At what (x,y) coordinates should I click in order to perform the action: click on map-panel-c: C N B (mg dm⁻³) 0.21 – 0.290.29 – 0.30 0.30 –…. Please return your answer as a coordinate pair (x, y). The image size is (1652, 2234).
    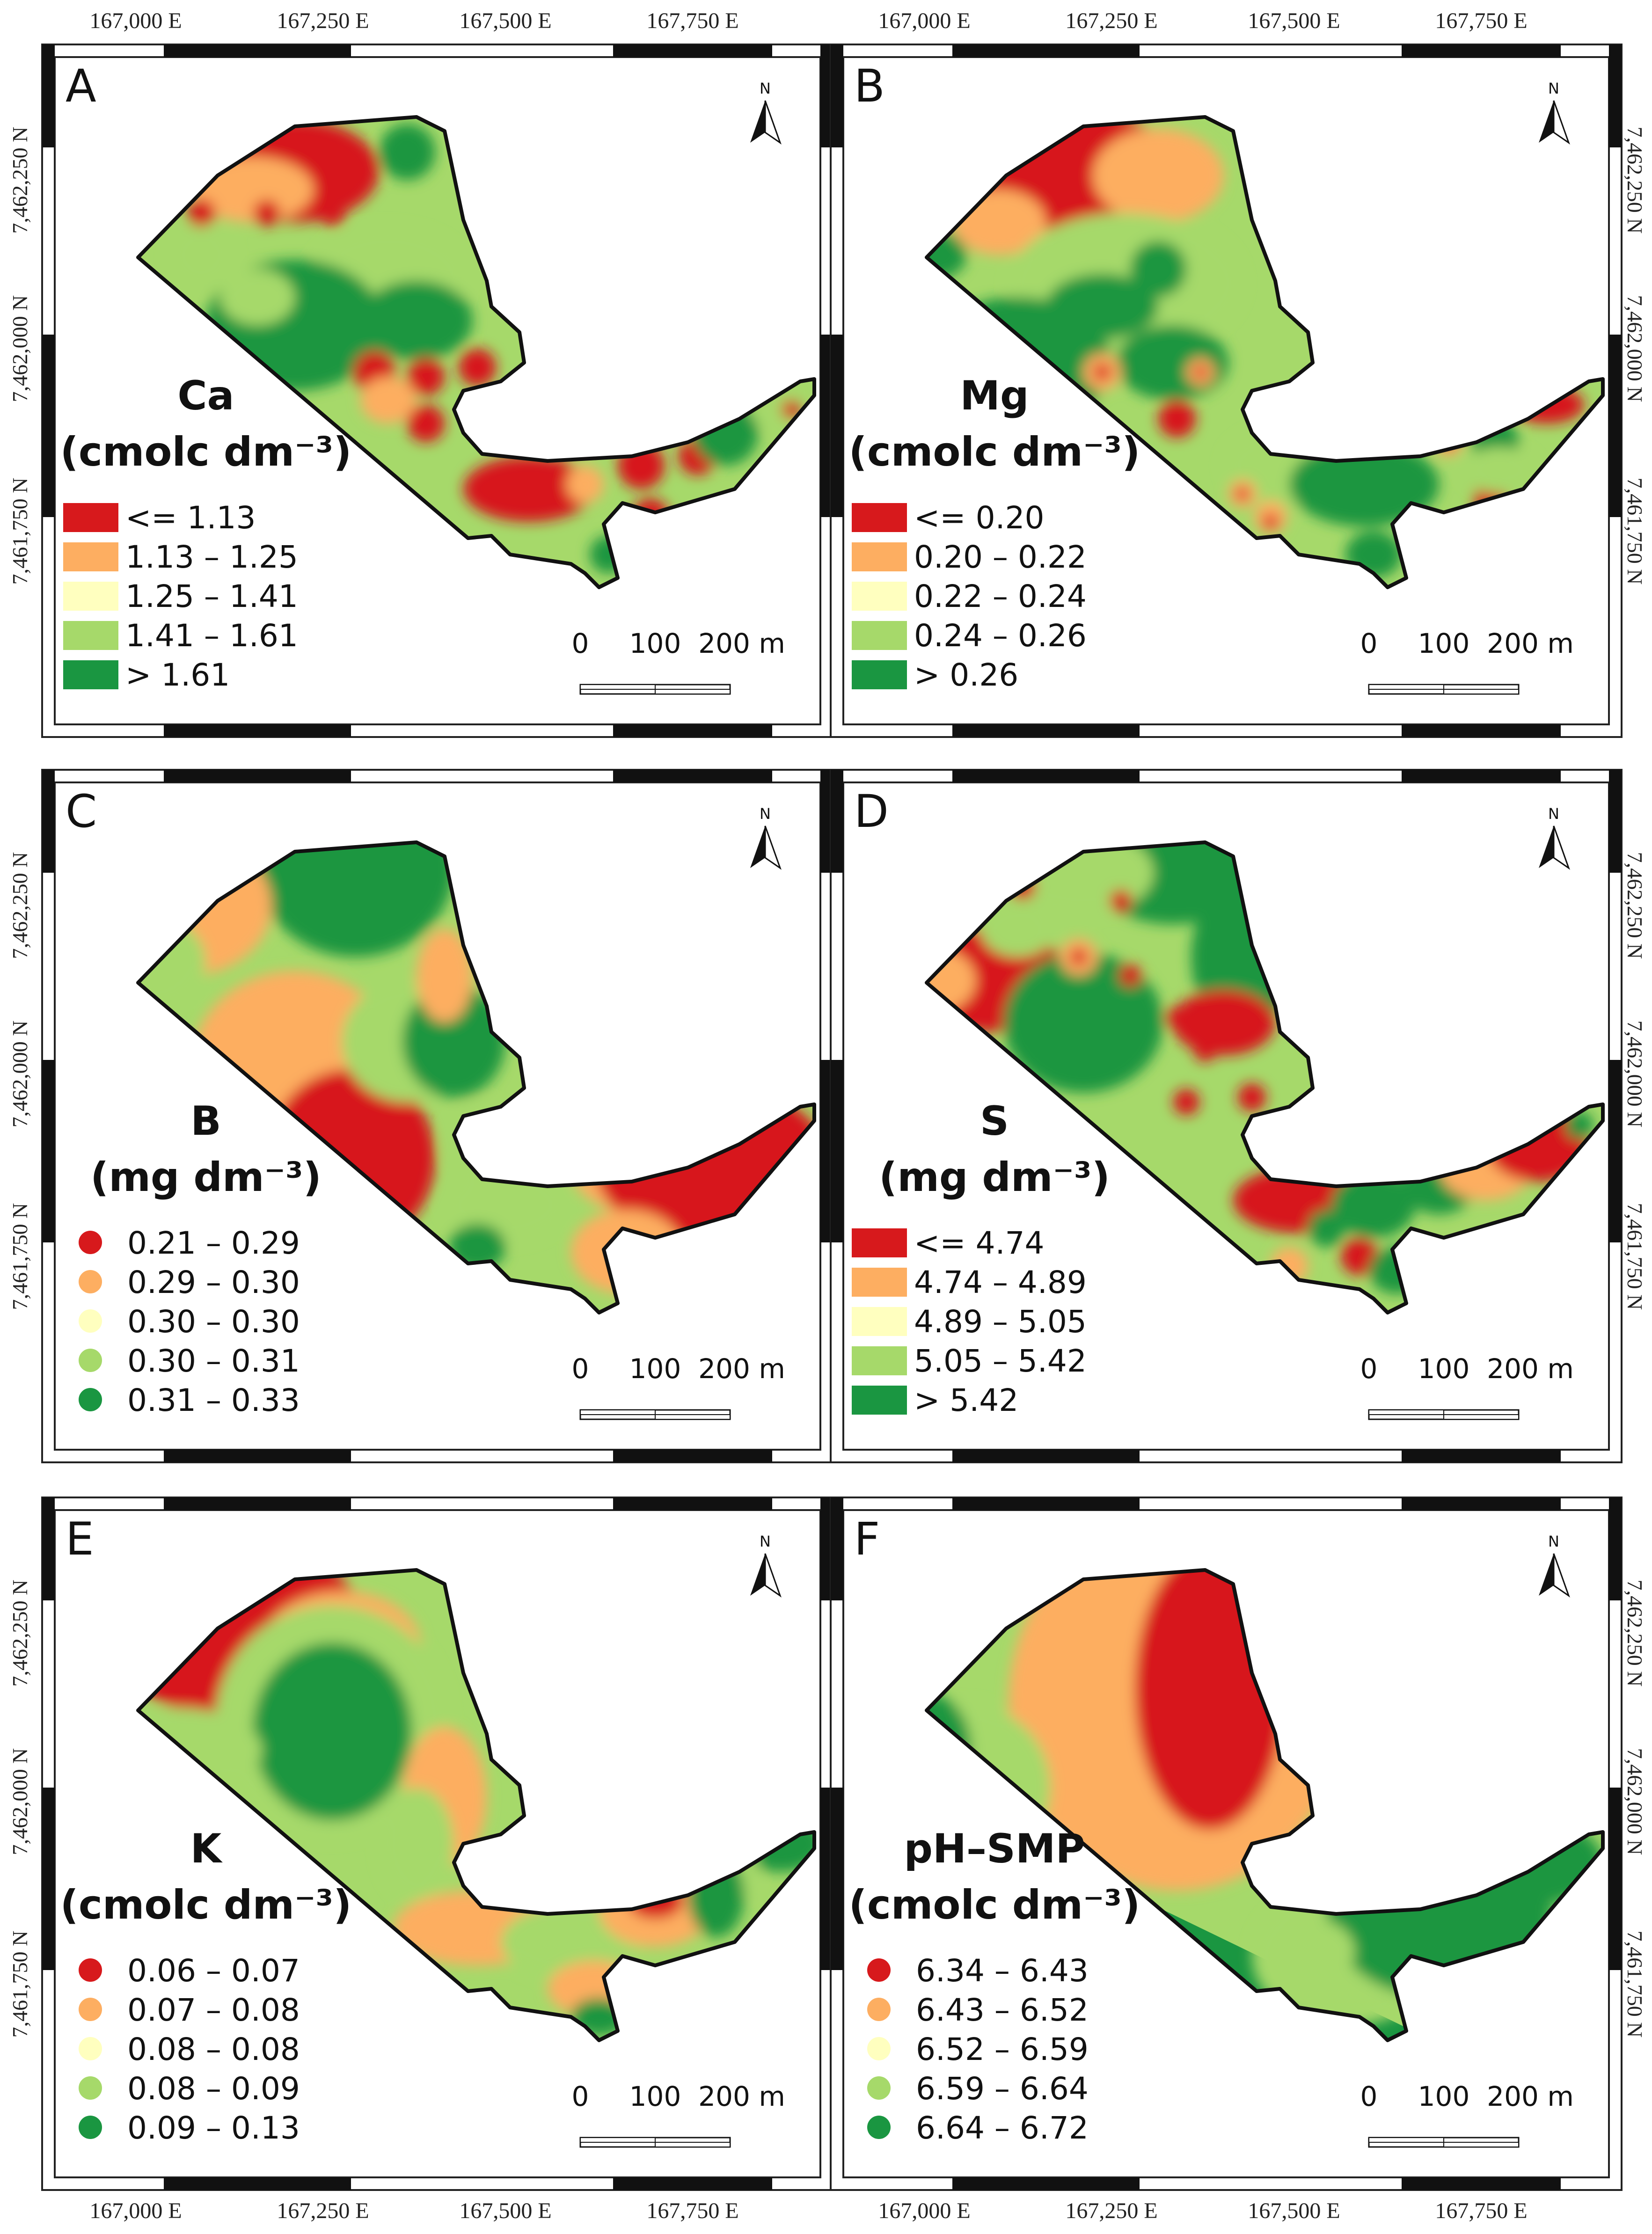
    Looking at the image, I should click on (438, 1116).